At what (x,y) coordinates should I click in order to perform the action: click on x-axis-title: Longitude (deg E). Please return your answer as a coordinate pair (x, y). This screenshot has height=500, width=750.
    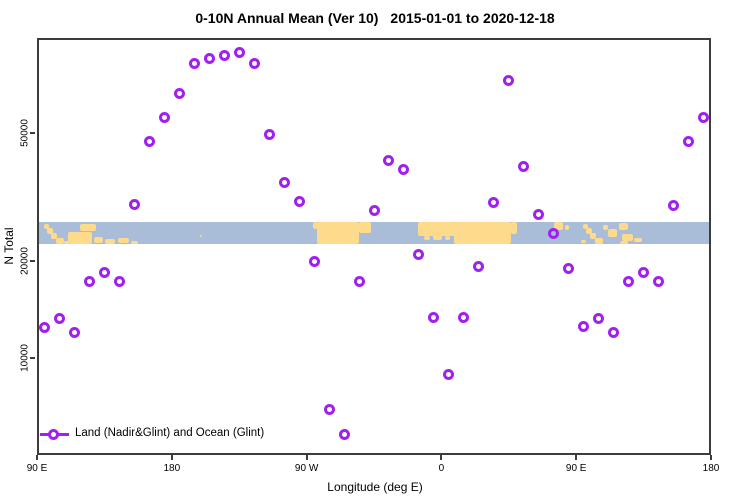
    Looking at the image, I should click on (375, 487).